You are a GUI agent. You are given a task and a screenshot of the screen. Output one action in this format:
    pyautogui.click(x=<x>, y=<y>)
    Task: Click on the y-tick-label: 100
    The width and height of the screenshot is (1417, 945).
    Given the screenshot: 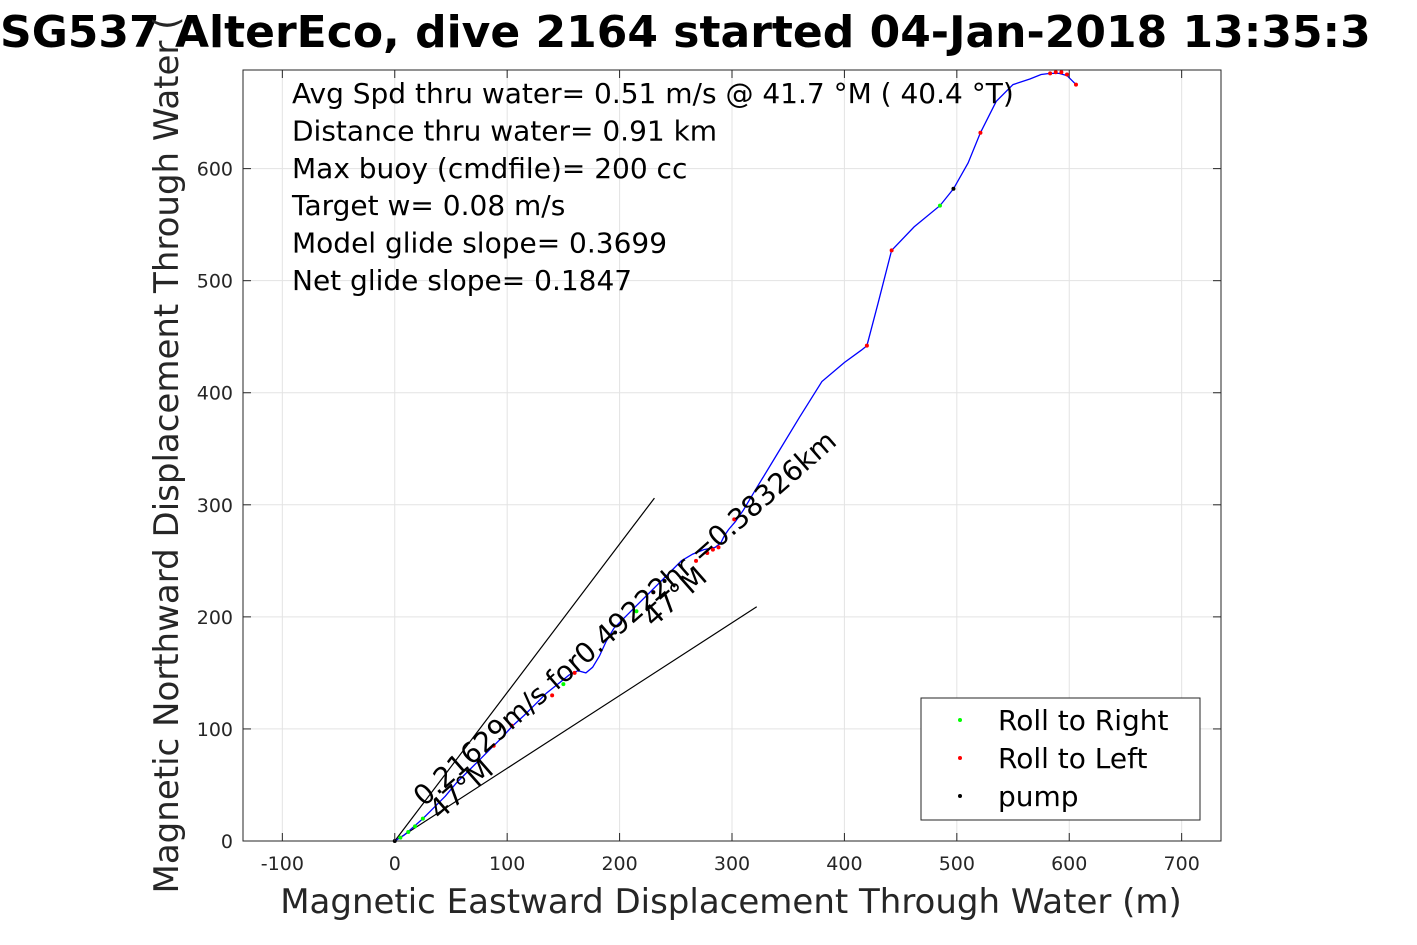 What is the action you would take?
    pyautogui.click(x=215, y=730)
    